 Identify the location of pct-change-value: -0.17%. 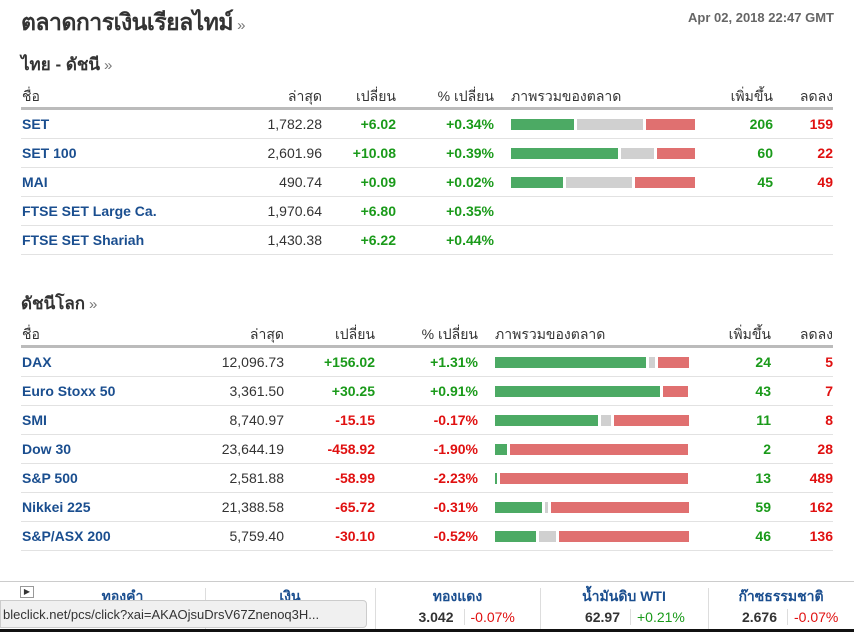
(455, 420).